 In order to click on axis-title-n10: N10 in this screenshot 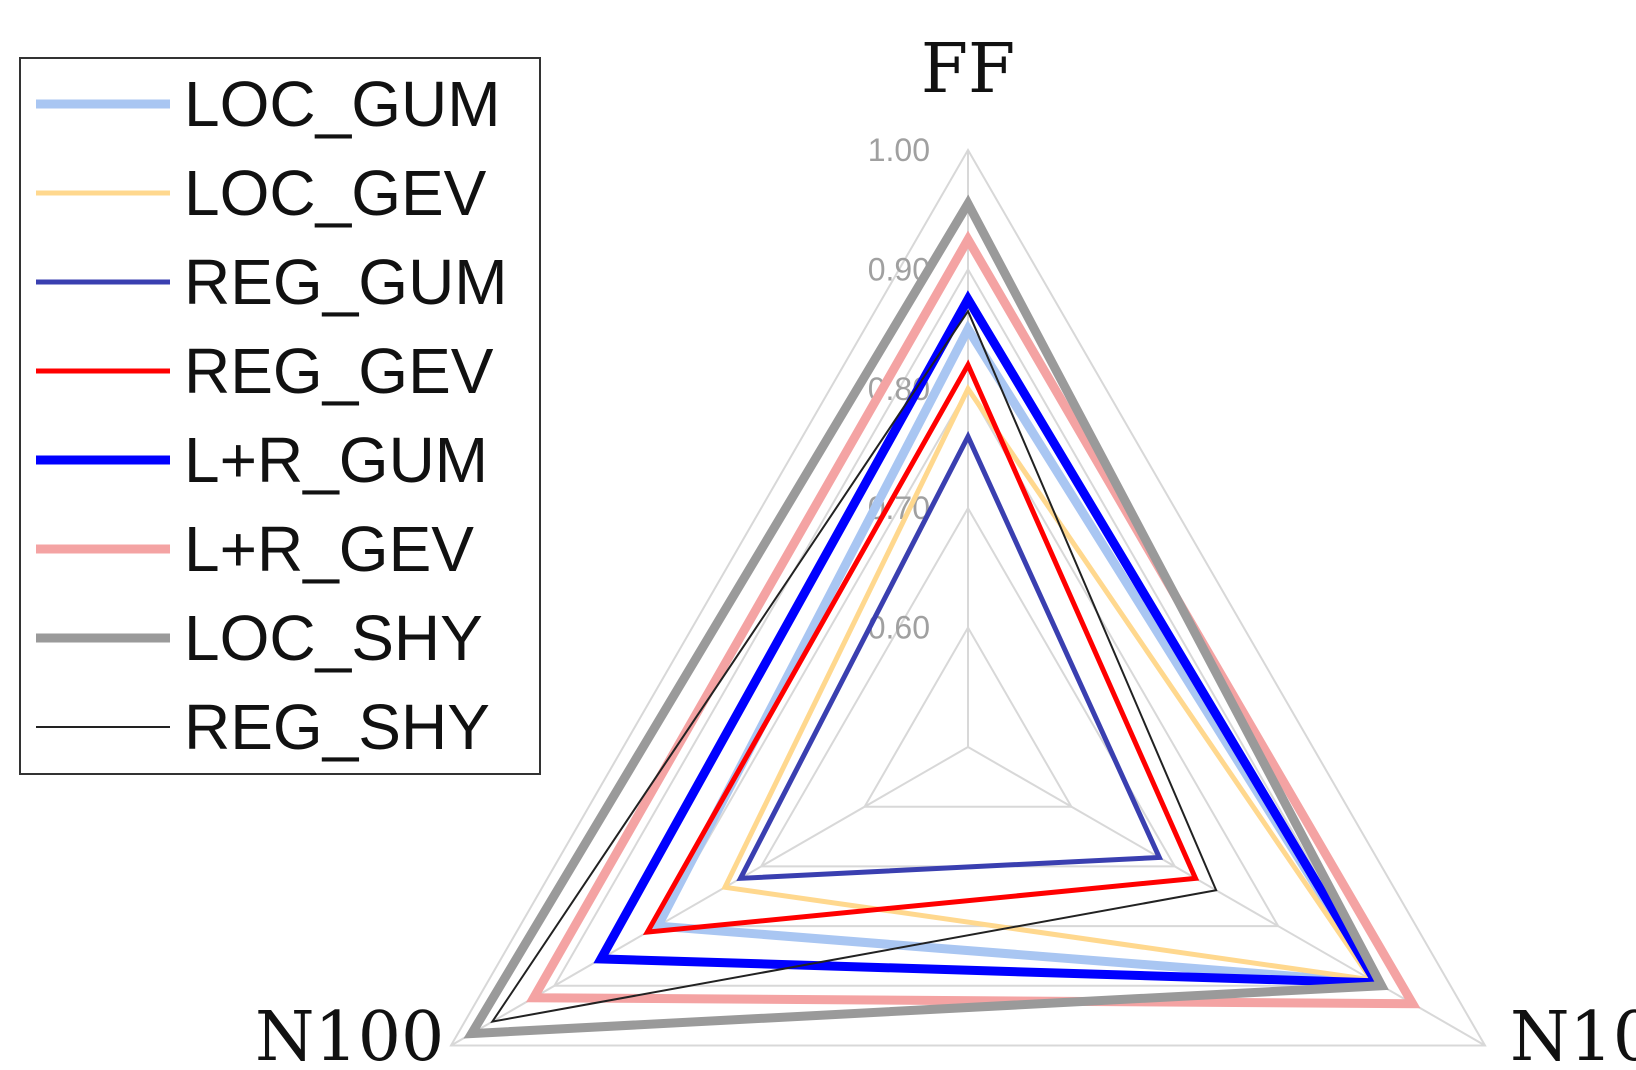, I will do `click(1573, 1034)`.